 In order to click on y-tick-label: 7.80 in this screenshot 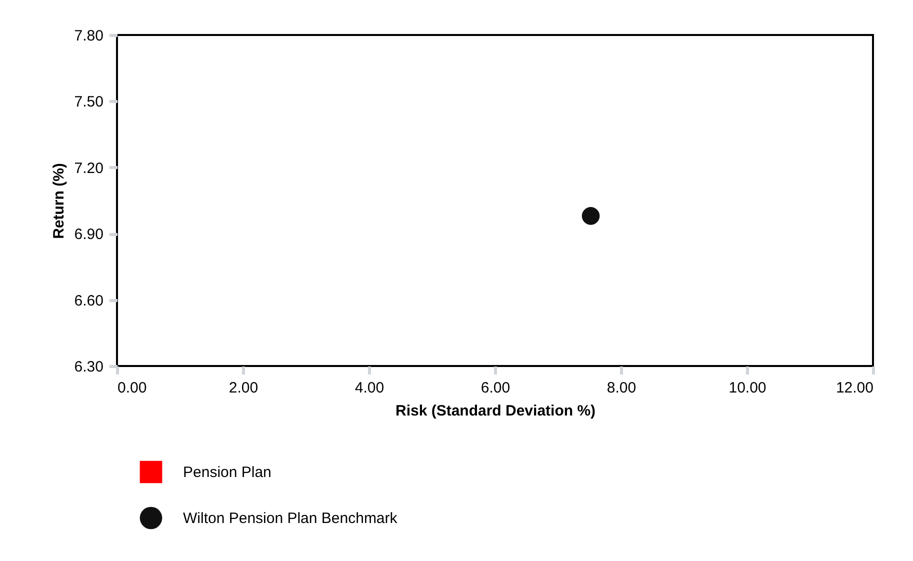, I will do `click(89, 36)`.